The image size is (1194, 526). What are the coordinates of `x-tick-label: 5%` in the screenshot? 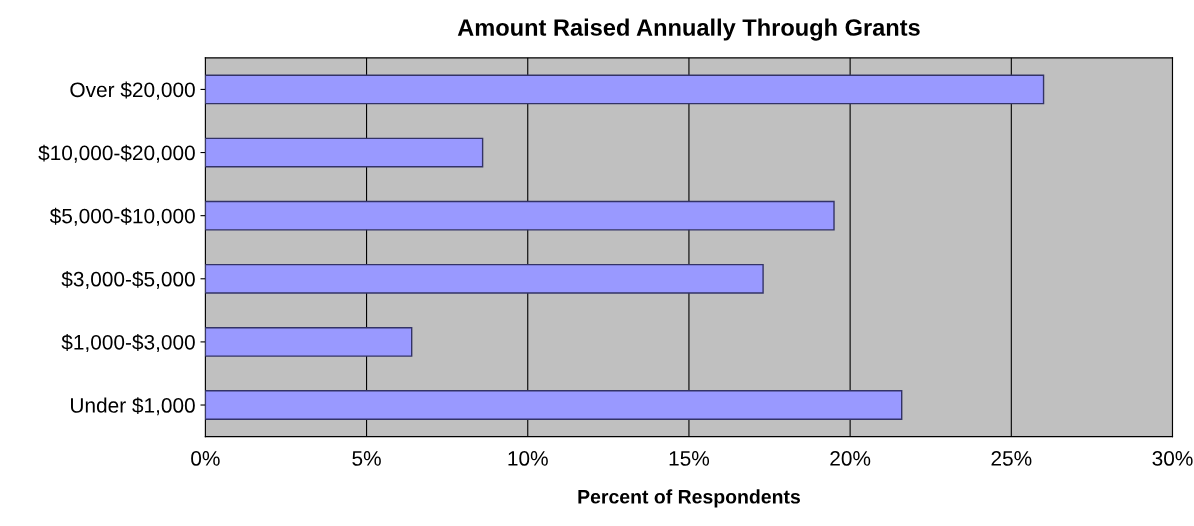 It's located at (366, 458).